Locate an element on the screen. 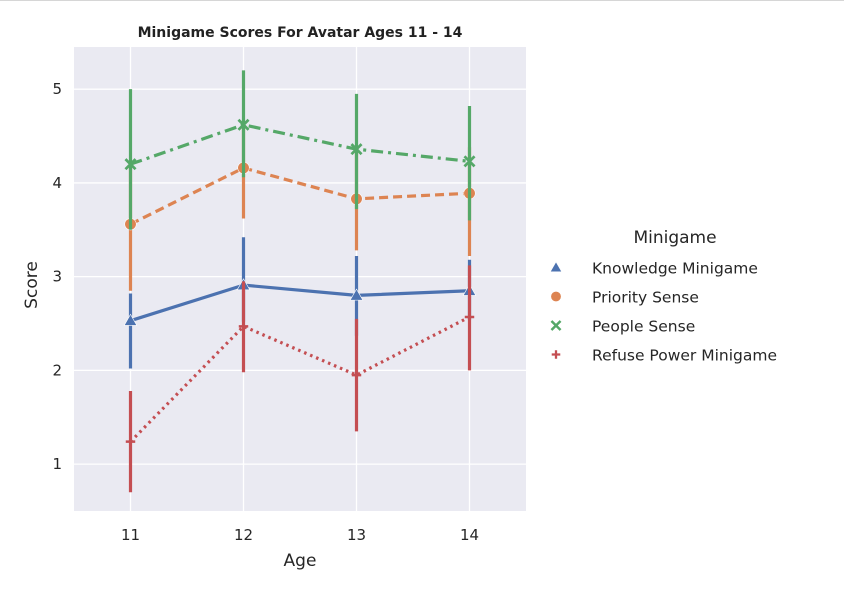 This screenshot has width=844, height=597. legend-label: Knowledge Minigame is located at coordinates (675, 269).